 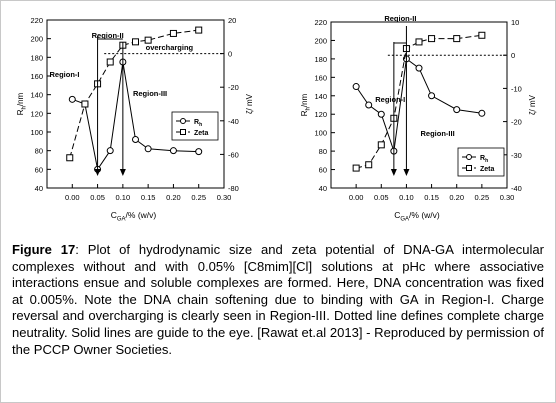 I want to click on x-axis-label: CGA/% (w/v), so click(x=417, y=216).